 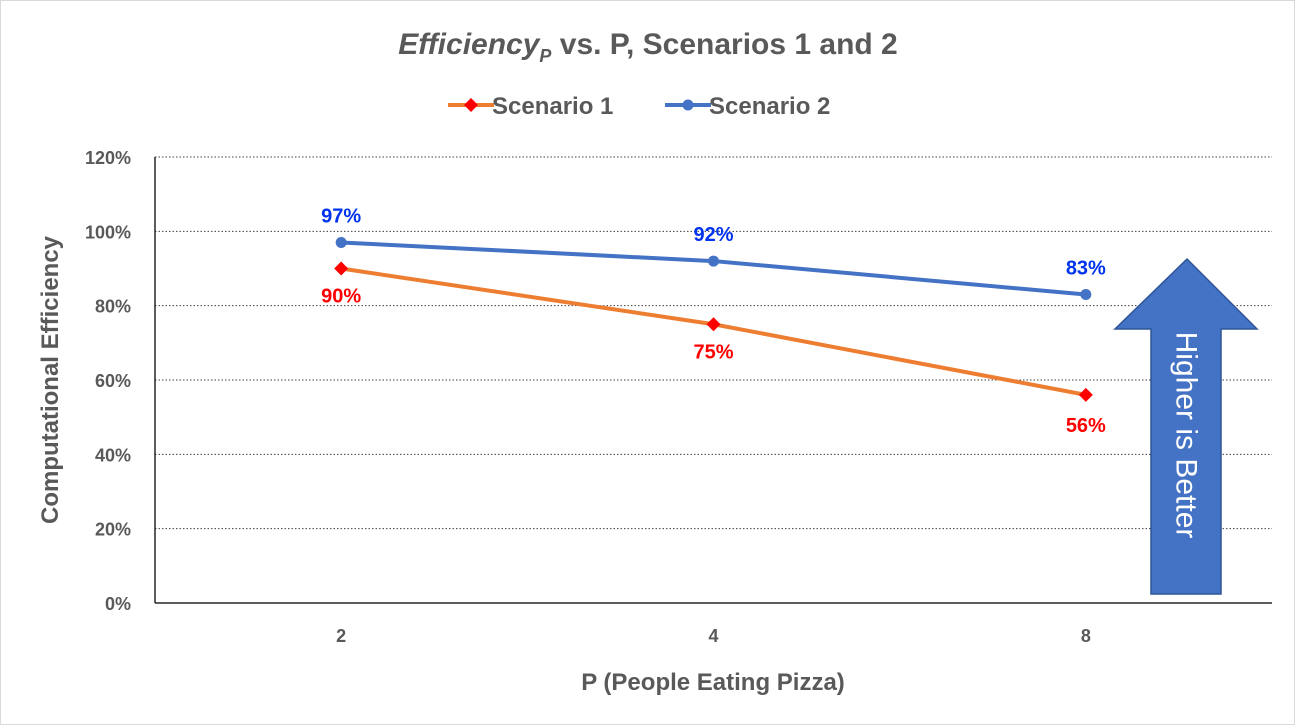 I want to click on data-label-series-2: 83%, so click(x=1086, y=269).